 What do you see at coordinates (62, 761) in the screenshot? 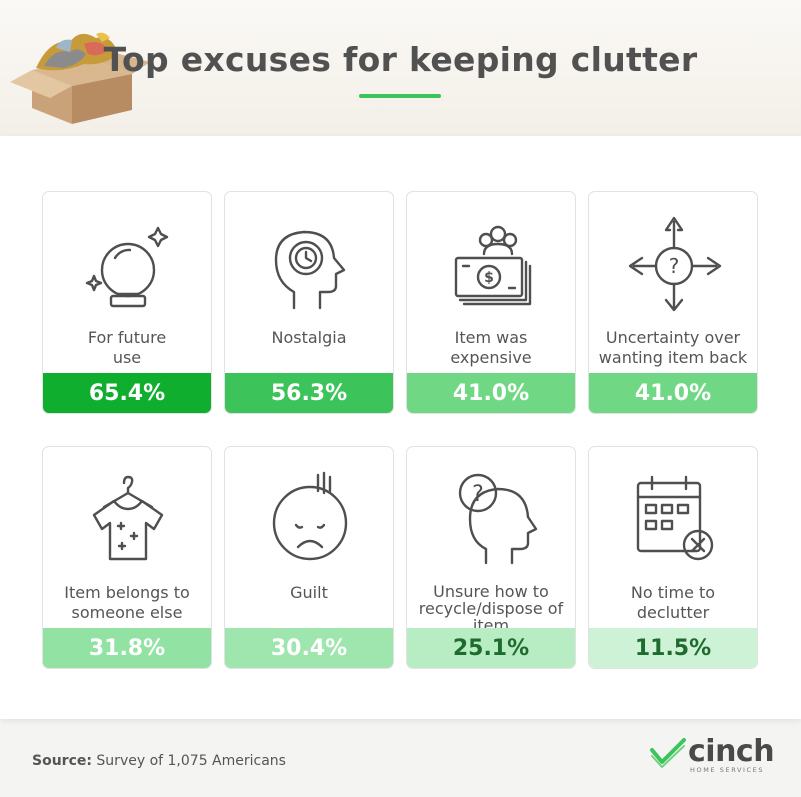
I see `source-label: Source:` at bounding box center [62, 761].